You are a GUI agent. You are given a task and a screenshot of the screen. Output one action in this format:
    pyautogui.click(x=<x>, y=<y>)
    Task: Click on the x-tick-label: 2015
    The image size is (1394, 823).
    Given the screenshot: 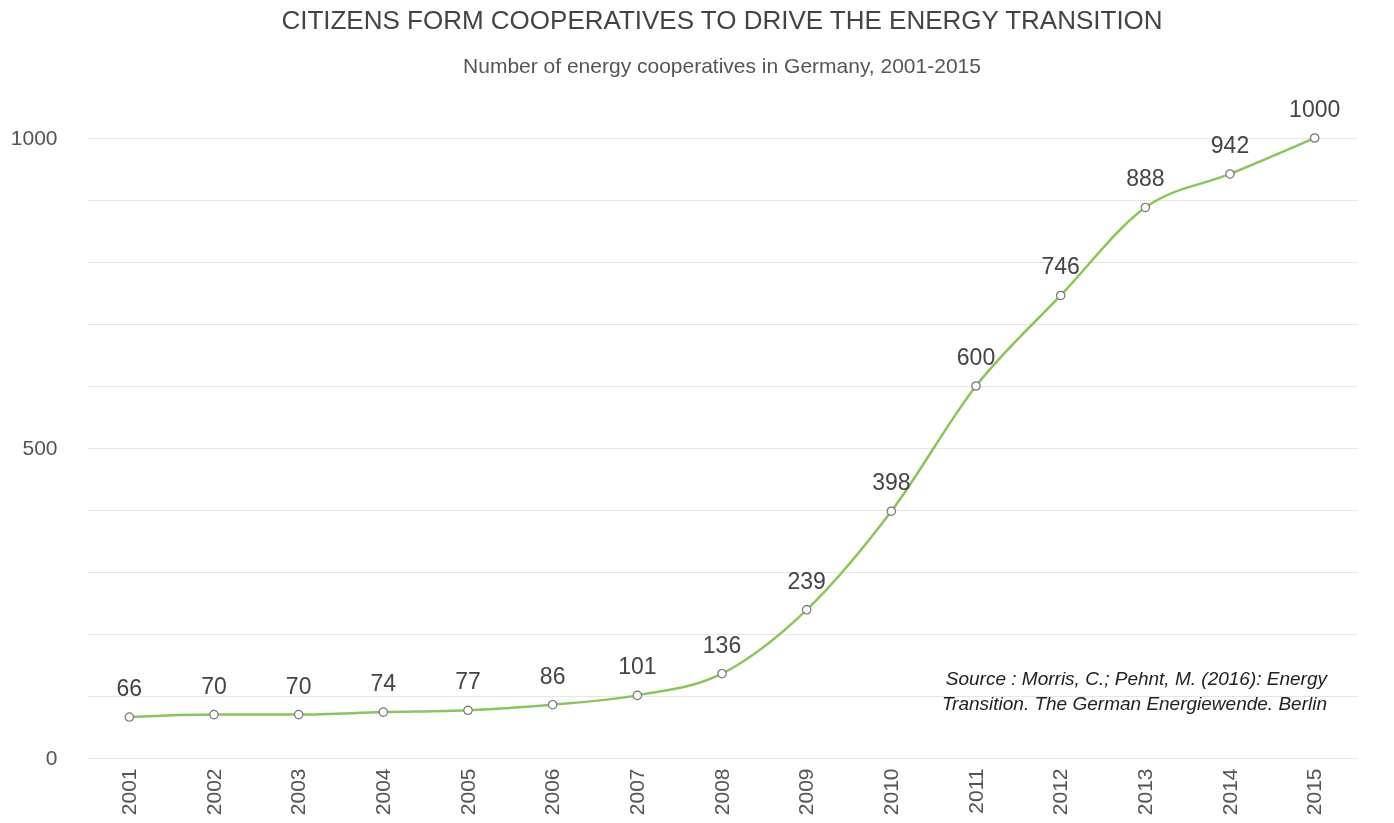 What is the action you would take?
    pyautogui.click(x=1314, y=792)
    